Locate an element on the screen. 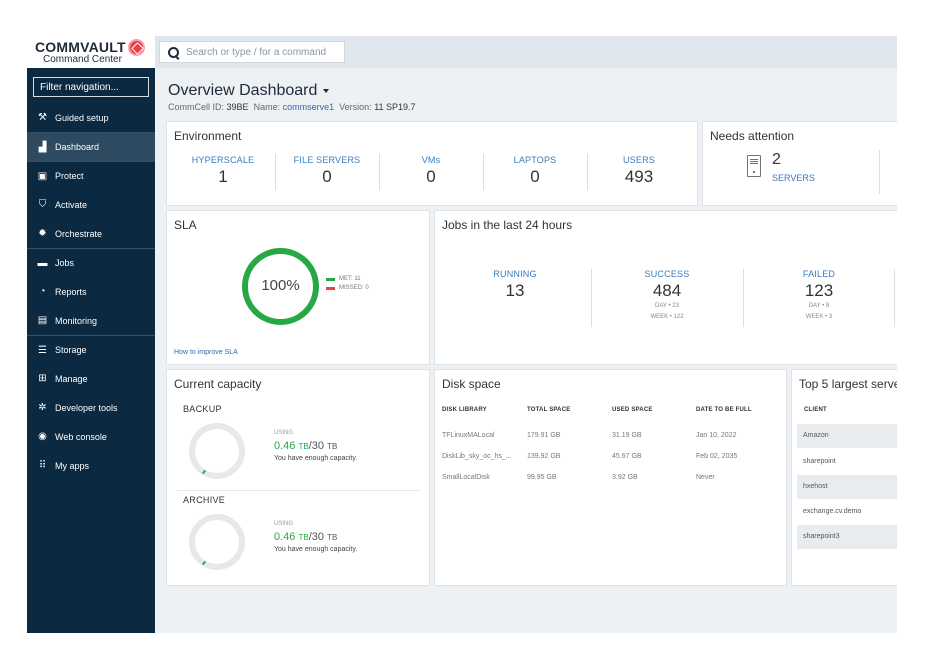 The image size is (950, 670). column-header: CLIENT is located at coordinates (815, 410).